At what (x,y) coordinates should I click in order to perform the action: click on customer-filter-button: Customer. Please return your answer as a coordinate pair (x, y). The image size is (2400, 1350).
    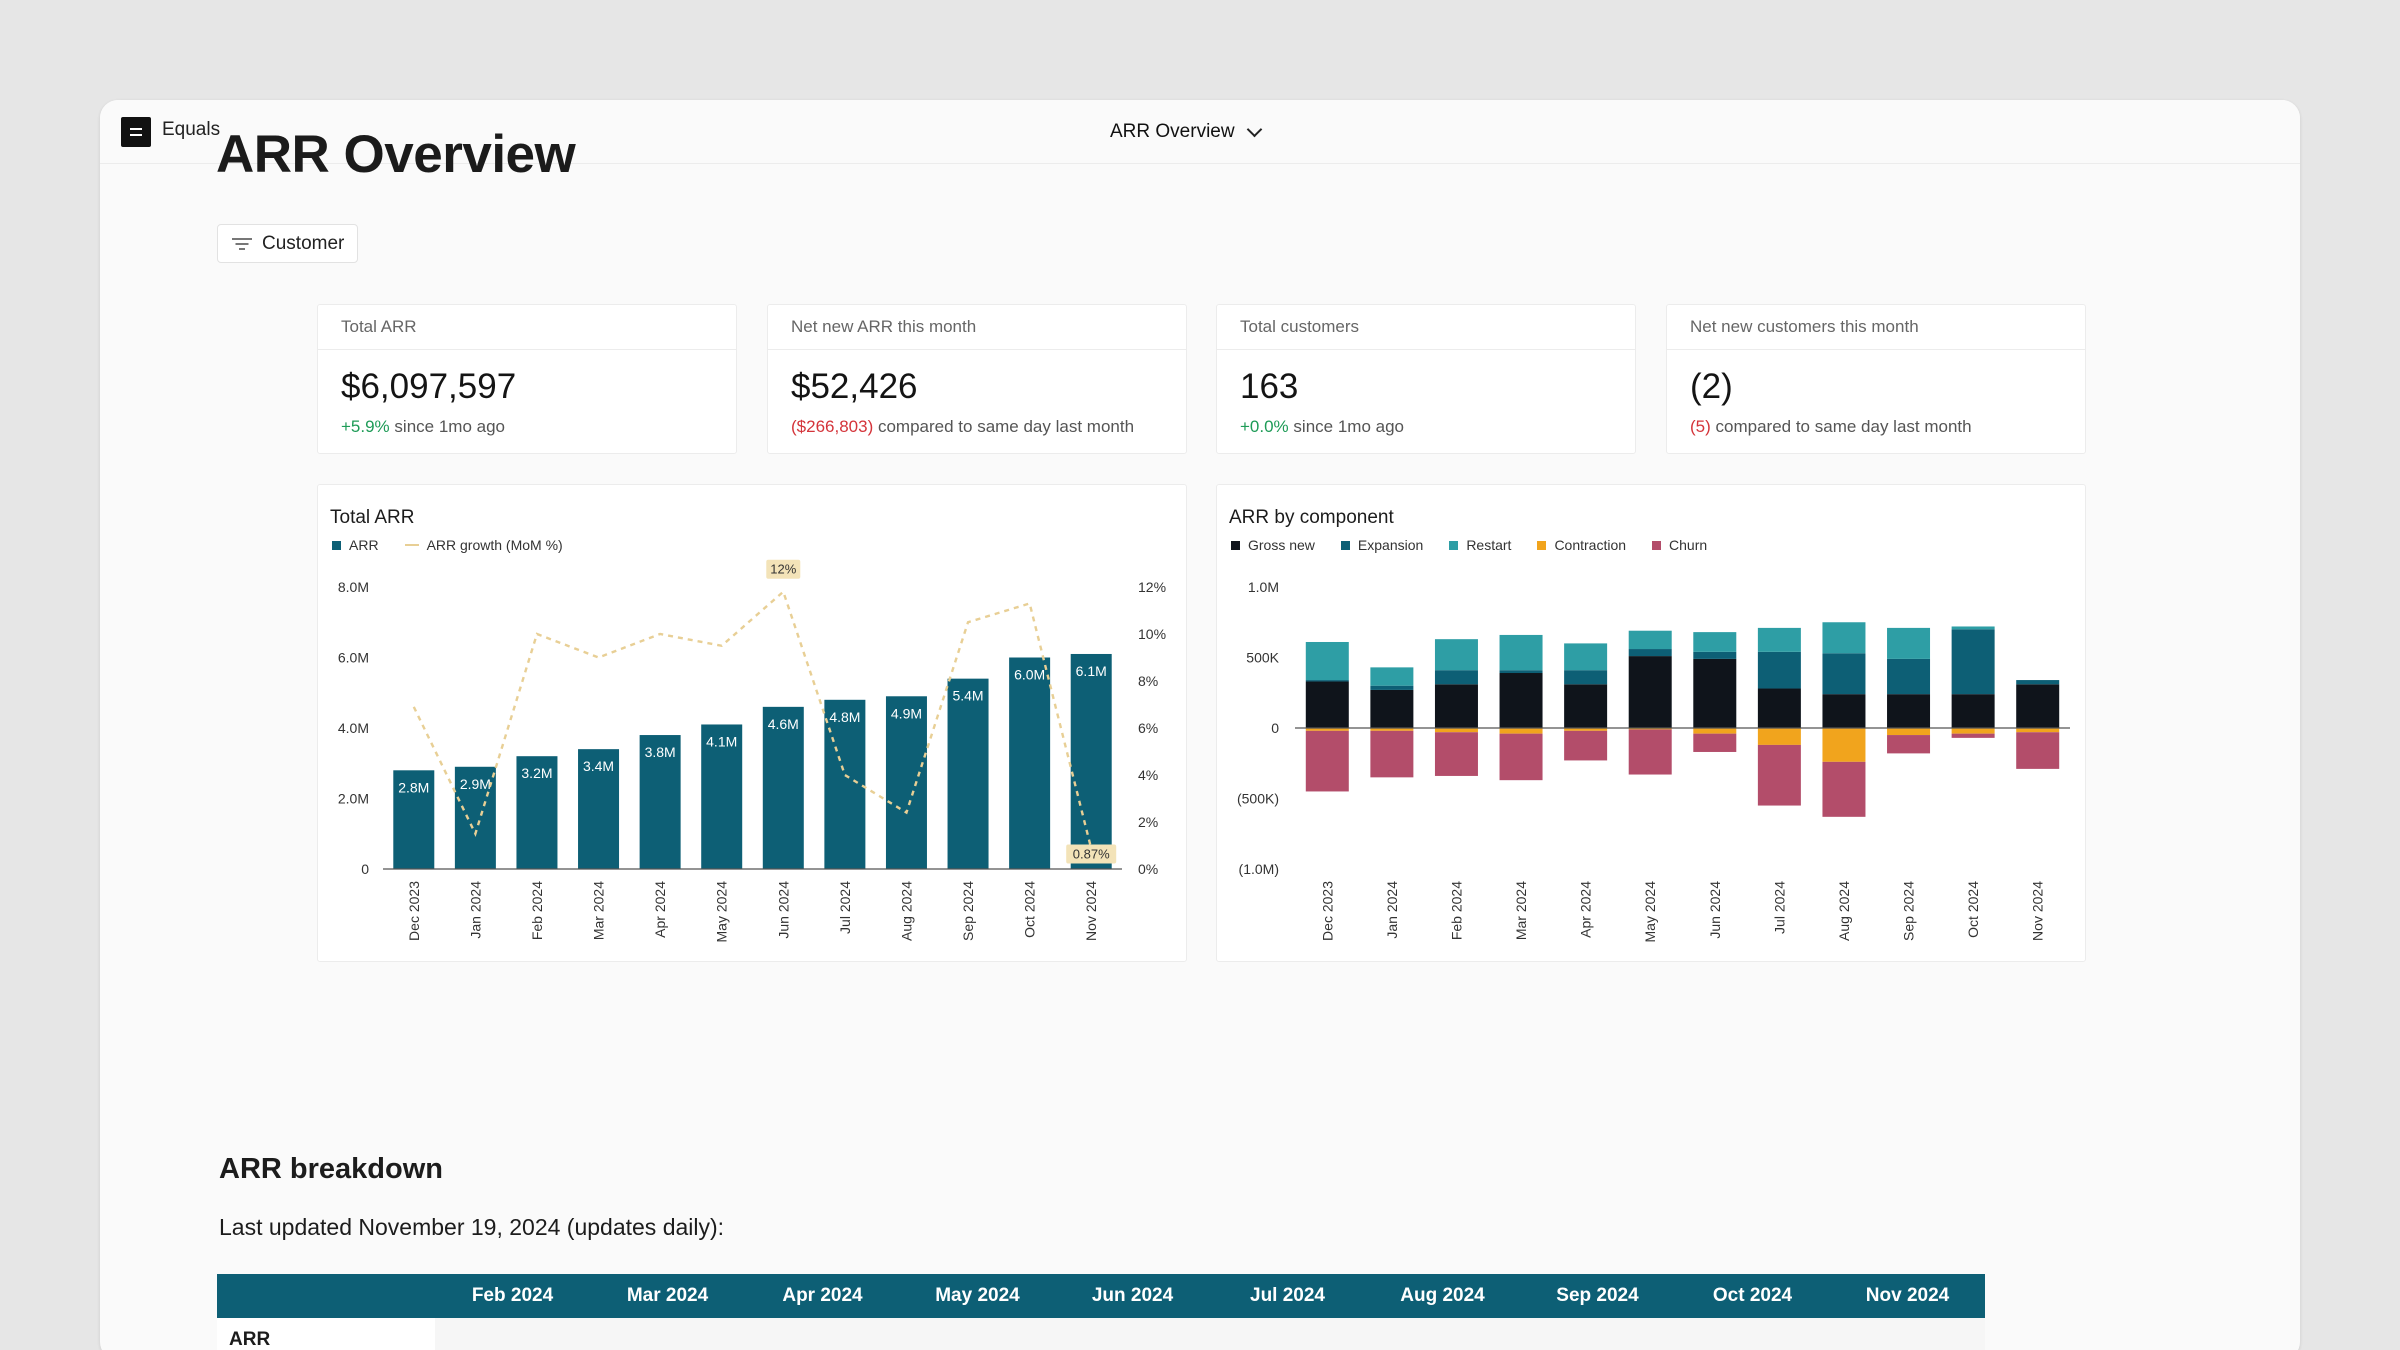
    Looking at the image, I should click on (287, 243).